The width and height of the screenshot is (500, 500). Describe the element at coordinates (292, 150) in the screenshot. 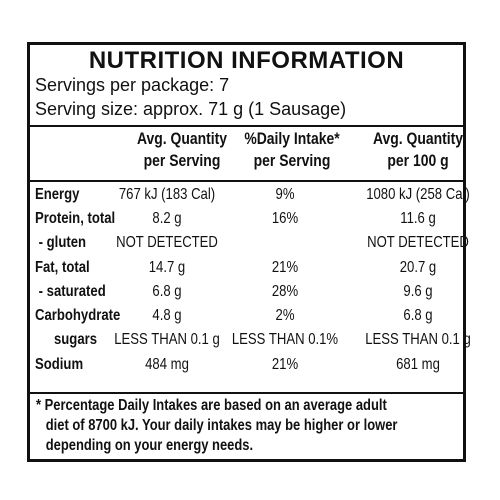

I see `header-daily-intake: %Daily Intake* per Serving` at that location.